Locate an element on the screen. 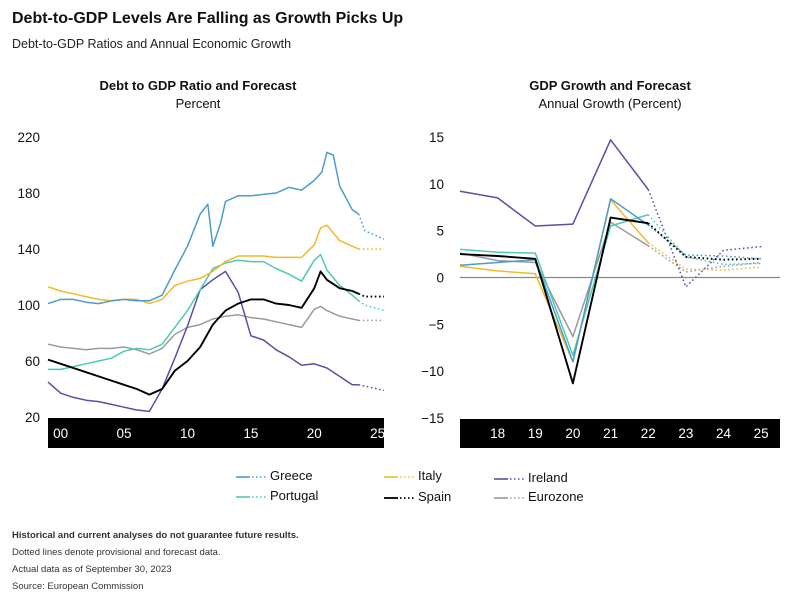  legend-label-greece: Greece is located at coordinates (291, 475).